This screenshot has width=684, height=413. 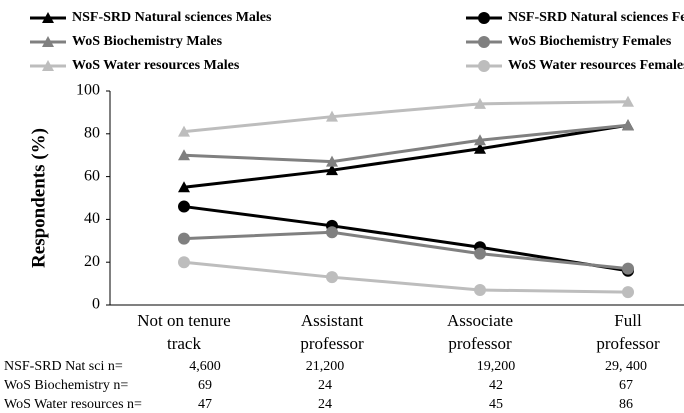 What do you see at coordinates (496, 404) in the screenshot?
I see `table-cell: 45` at bounding box center [496, 404].